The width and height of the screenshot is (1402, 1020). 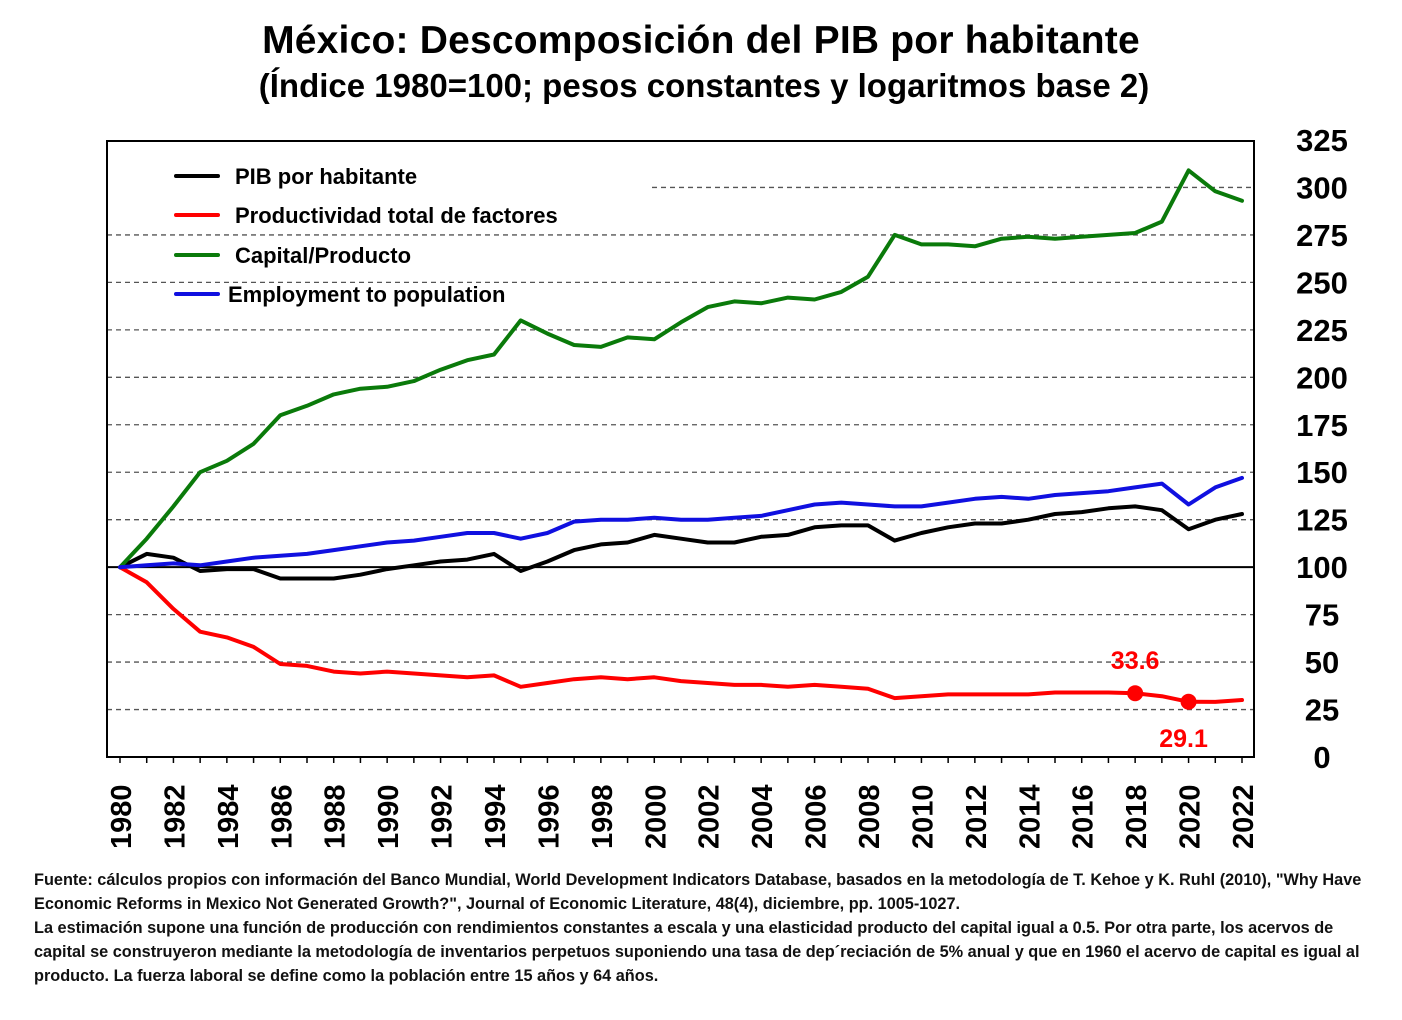 I want to click on legend-label-productividad-total-de-factores: Productividad total de factores, so click(x=396, y=215).